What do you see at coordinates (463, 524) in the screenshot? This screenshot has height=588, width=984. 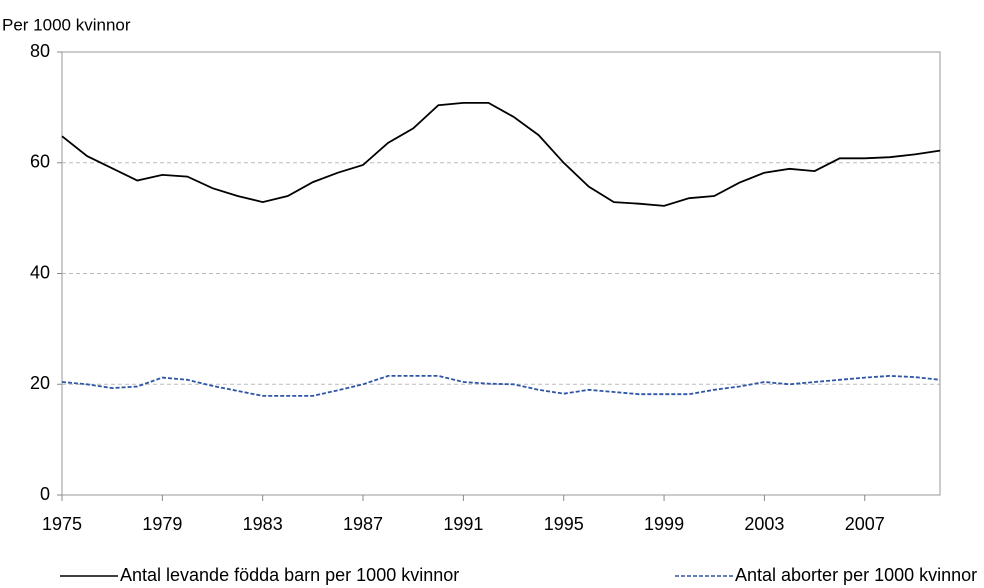 I see `x-tick-label: 1991` at bounding box center [463, 524].